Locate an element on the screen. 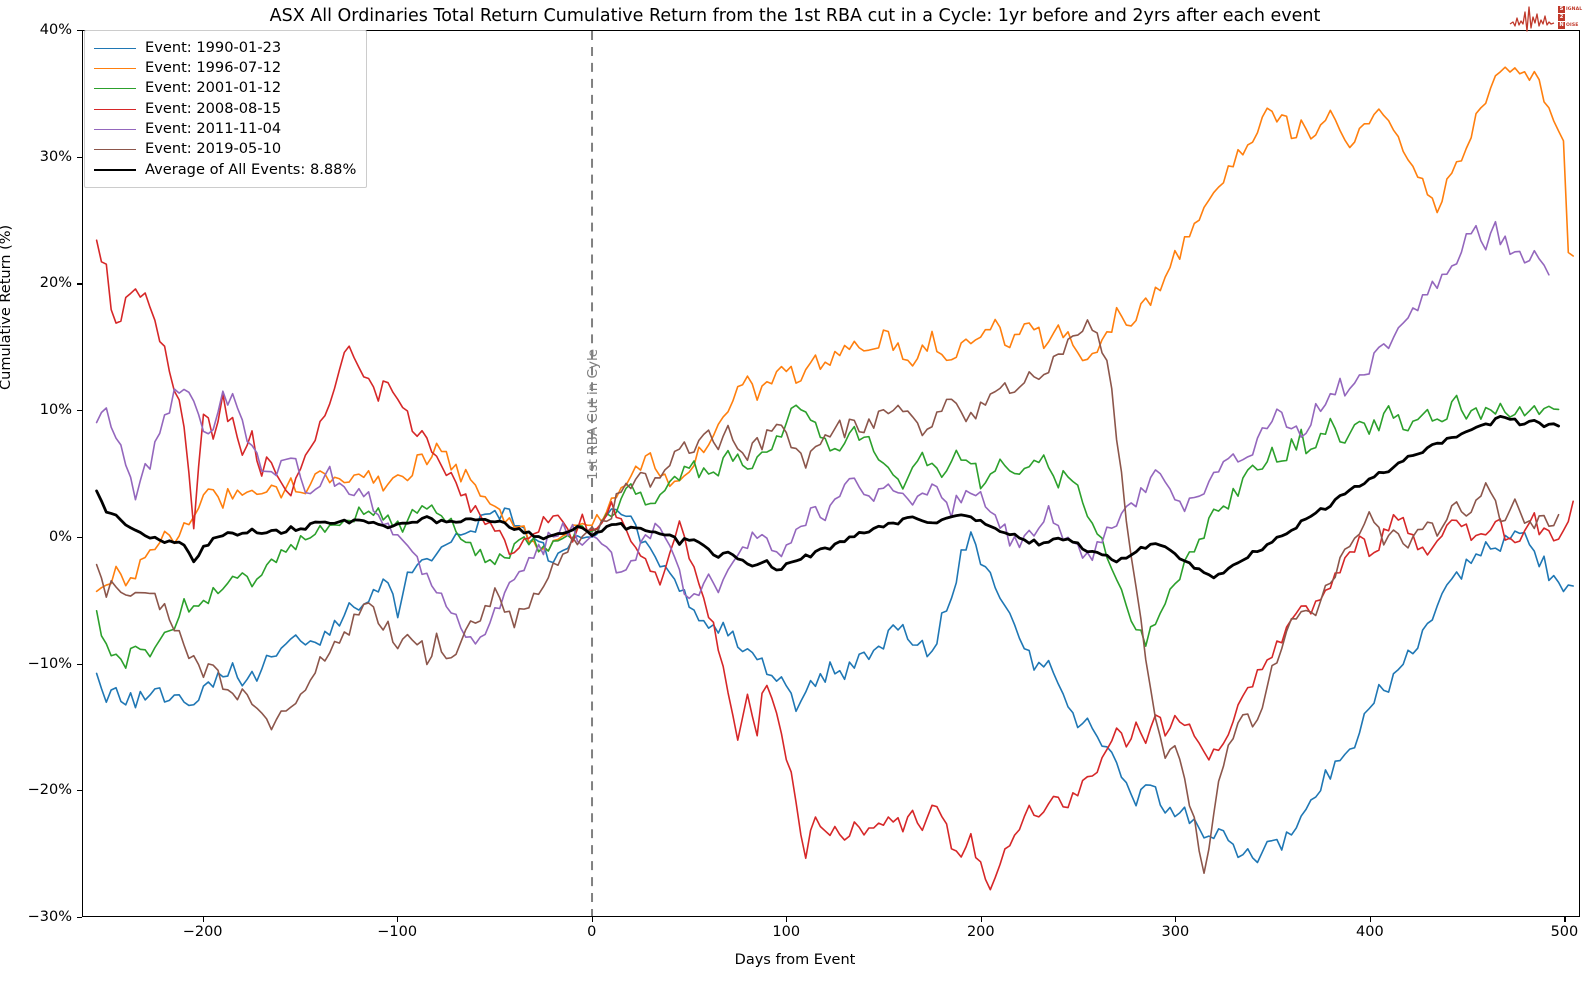 This screenshot has height=989, width=1590. y-tick-label: 0% is located at coordinates (60, 536).